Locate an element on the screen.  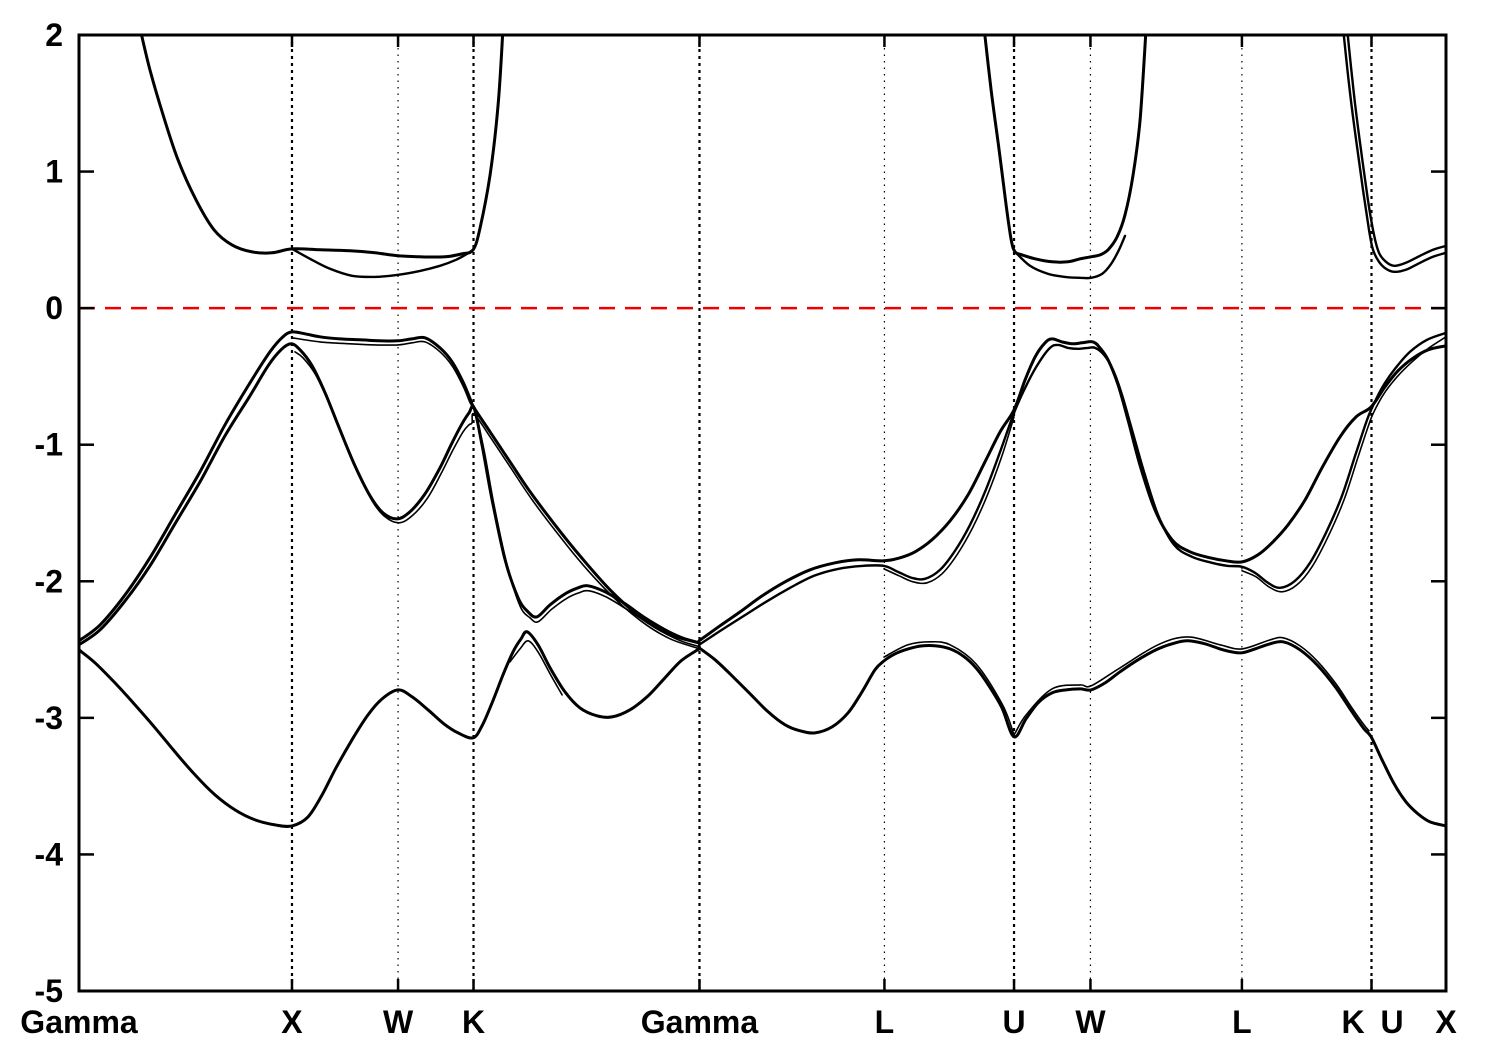
y-tick-label: -2 is located at coordinates (49, 581).